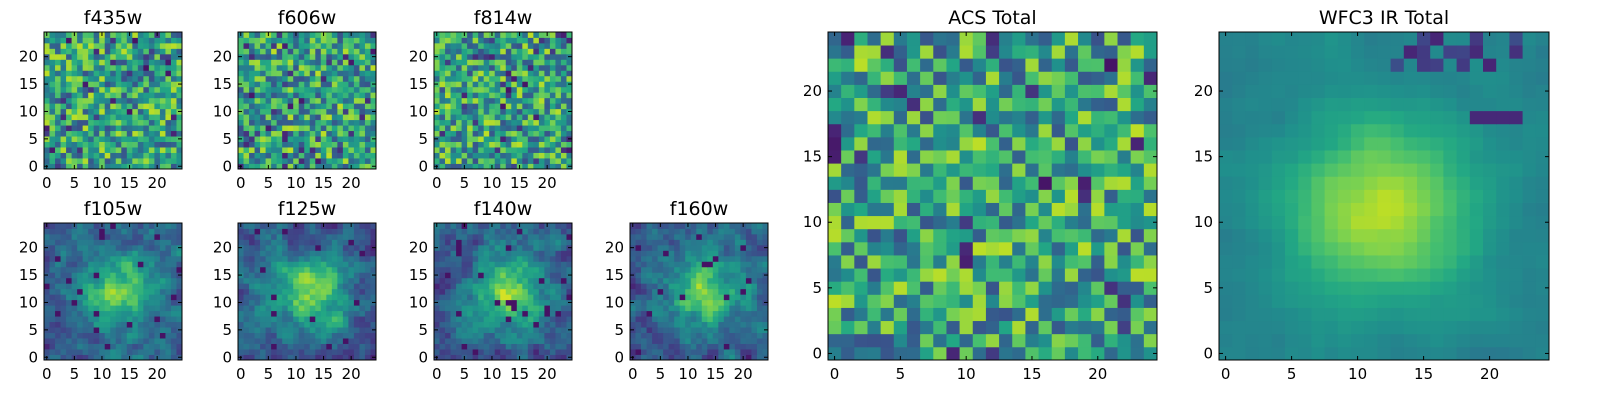 This screenshot has width=1600, height=400. Describe the element at coordinates (269, 183) in the screenshot. I see `x-tick-label: 5` at that location.